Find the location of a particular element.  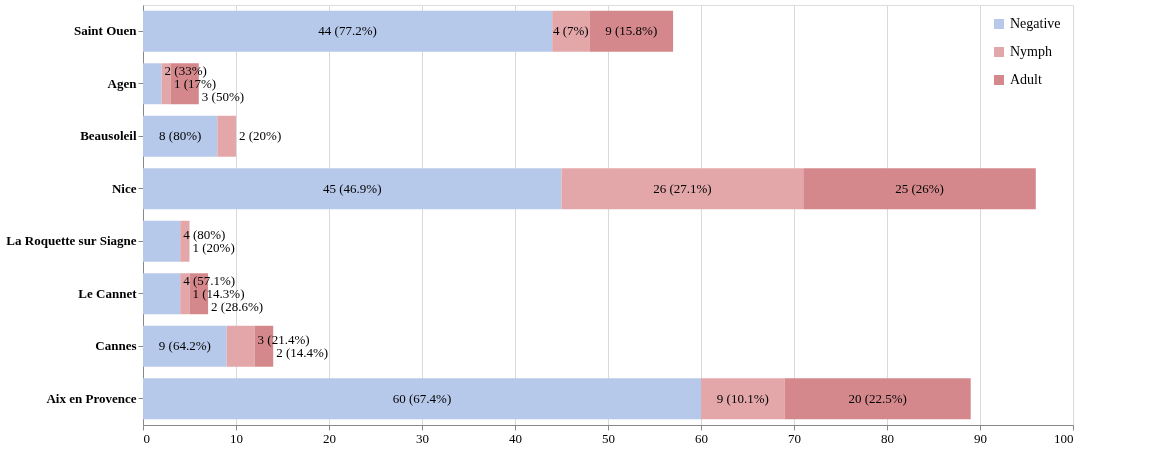

data-label: 9 (10.1%) is located at coordinates (742, 398).